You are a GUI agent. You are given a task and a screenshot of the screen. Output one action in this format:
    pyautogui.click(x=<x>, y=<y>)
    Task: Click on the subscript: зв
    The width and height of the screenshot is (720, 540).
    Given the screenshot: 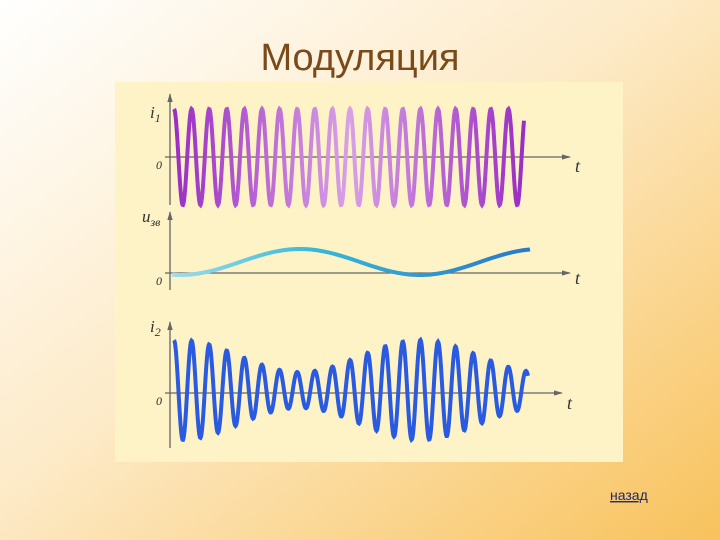 What is the action you would take?
    pyautogui.click(x=155, y=222)
    